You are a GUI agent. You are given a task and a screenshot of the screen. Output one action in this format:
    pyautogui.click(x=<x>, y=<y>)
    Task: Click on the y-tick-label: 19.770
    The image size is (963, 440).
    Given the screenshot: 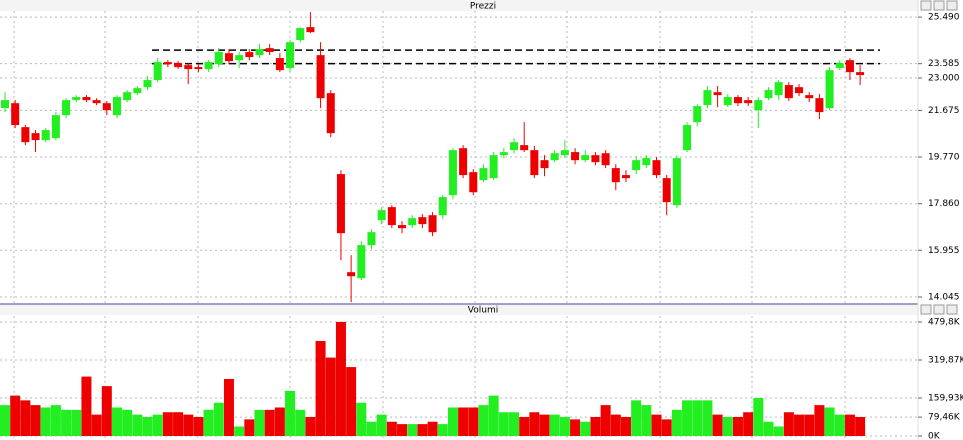 What is the action you would take?
    pyautogui.click(x=944, y=157)
    